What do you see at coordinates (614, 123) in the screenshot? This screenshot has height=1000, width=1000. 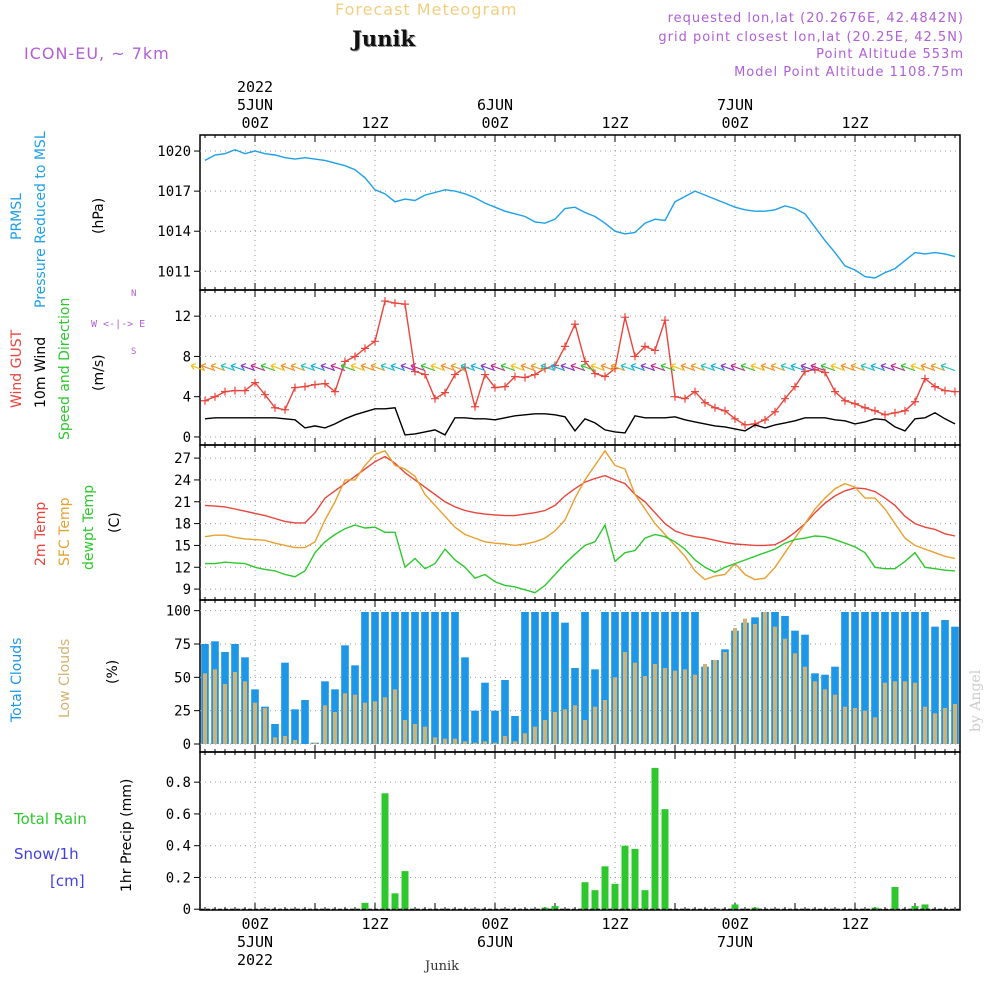 I see `top-time-label: 12Z` at bounding box center [614, 123].